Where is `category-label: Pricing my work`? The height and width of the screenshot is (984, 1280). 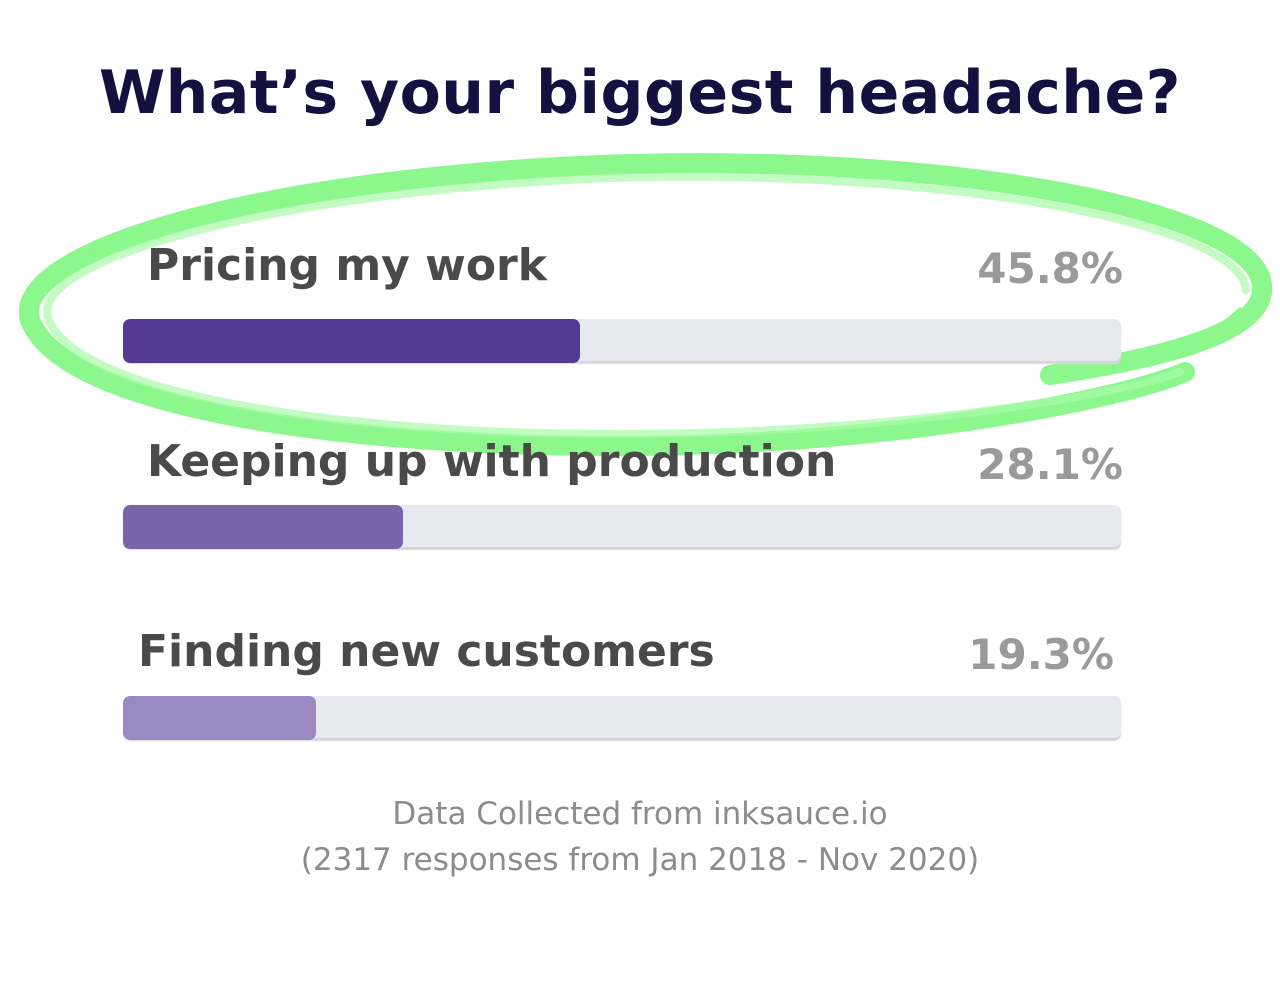
category-label: Pricing my work is located at coordinates (347, 265).